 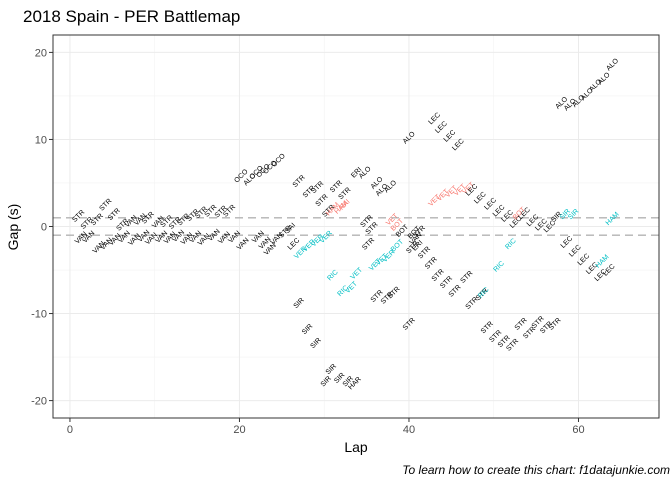 What do you see at coordinates (39, 402) in the screenshot?
I see `y-tick-label: -20` at bounding box center [39, 402].